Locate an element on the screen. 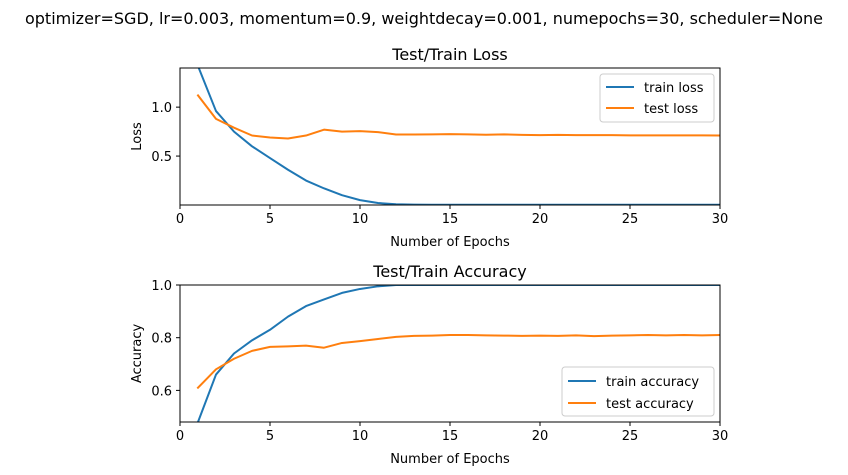  loss-xtick-label: 10 is located at coordinates (360, 219).